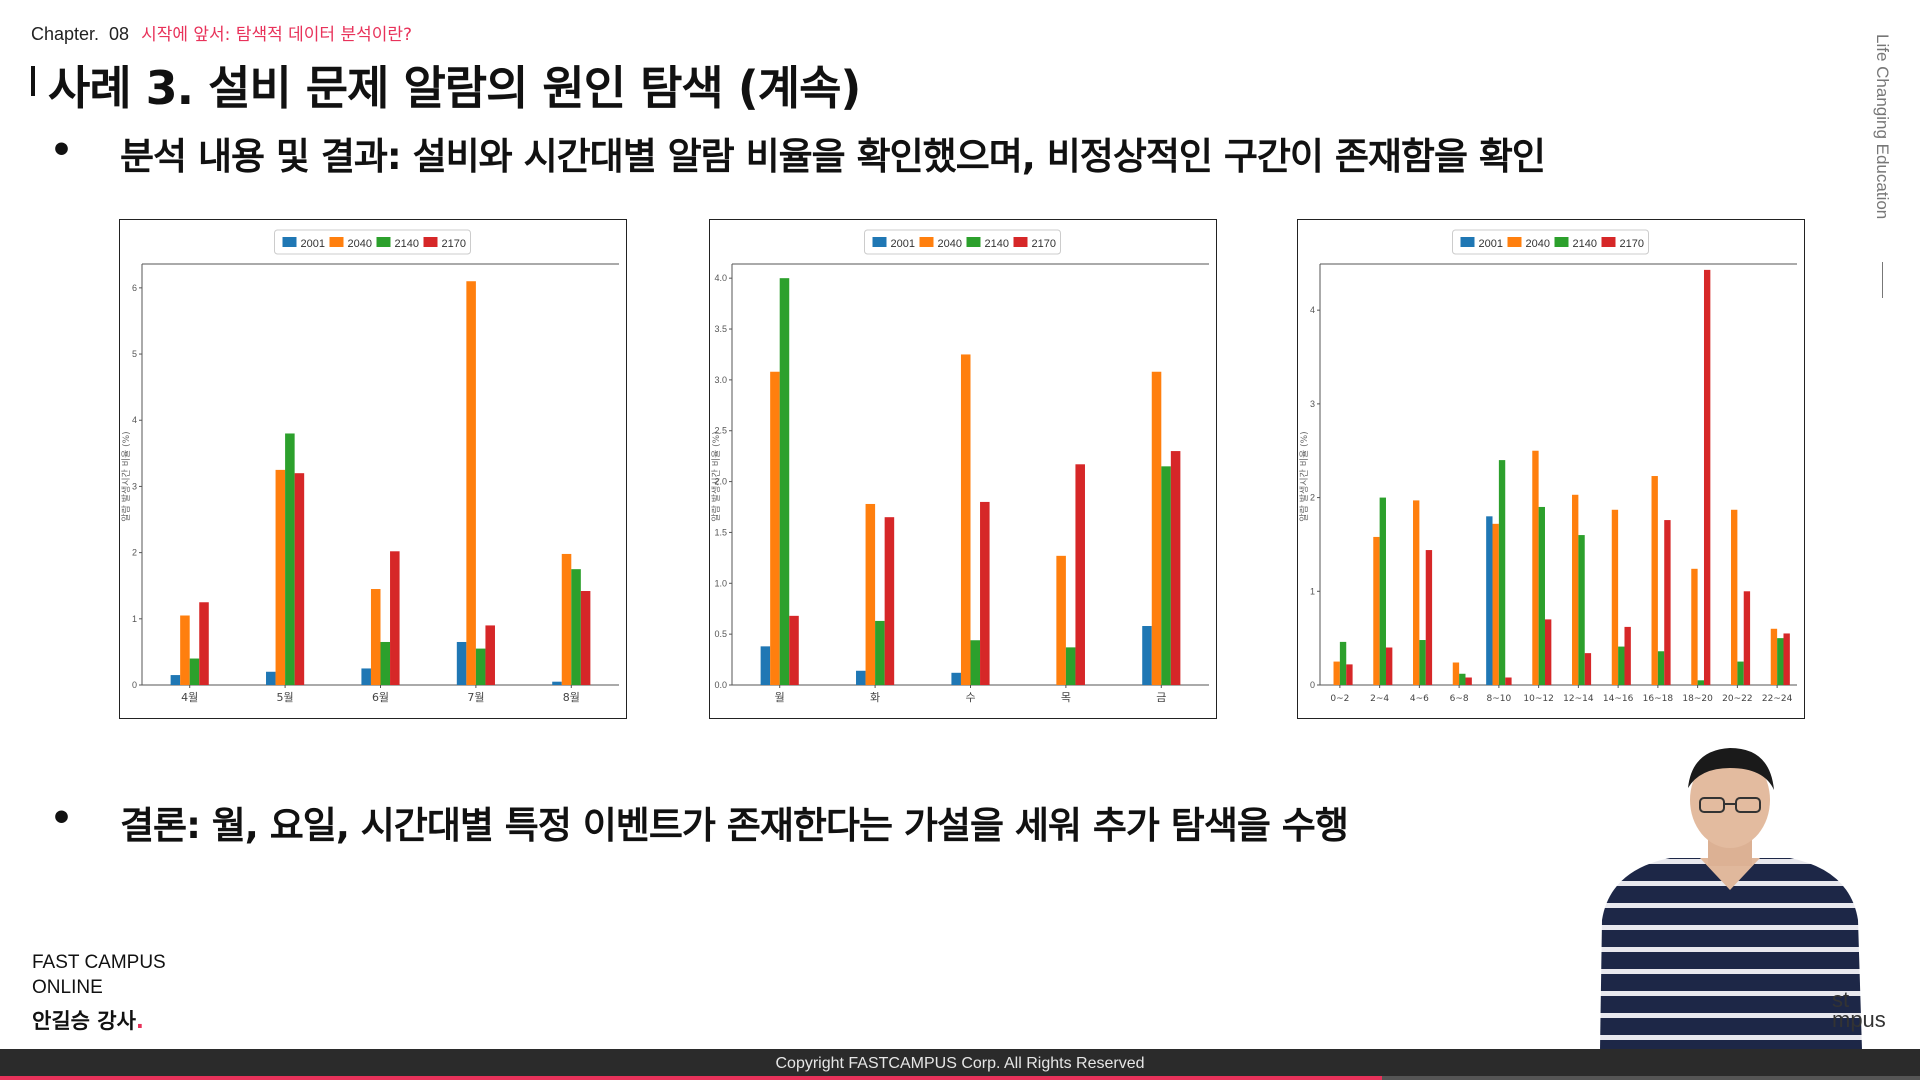  I want to click on webcam-logo-fragment: st mpus, so click(1859, 1009).